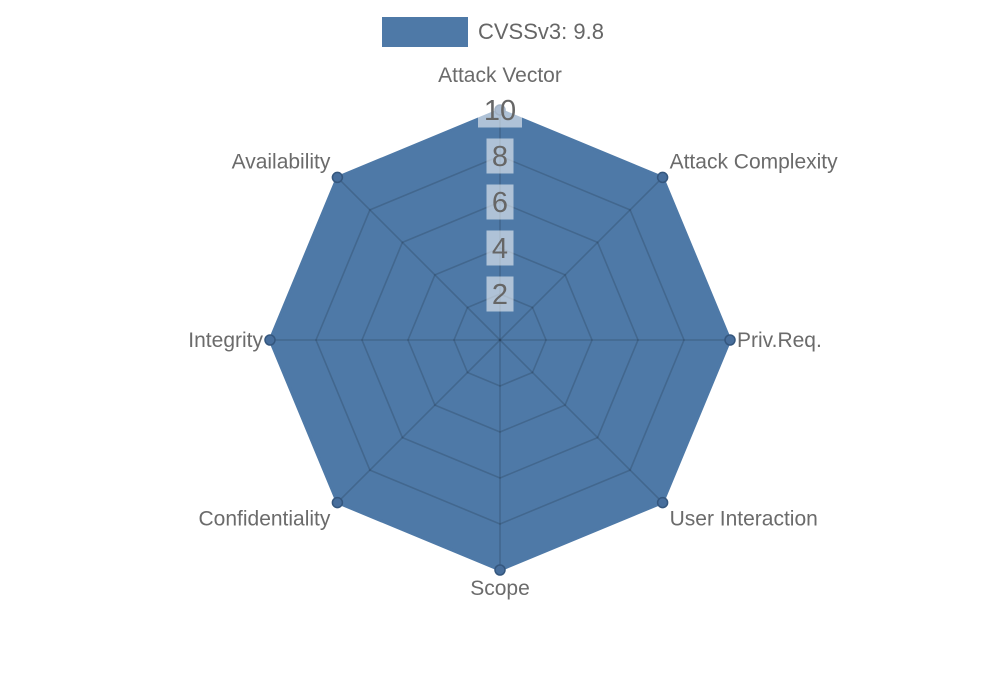 This screenshot has width=1000, height=700. I want to click on tick-label: 4, so click(500, 249).